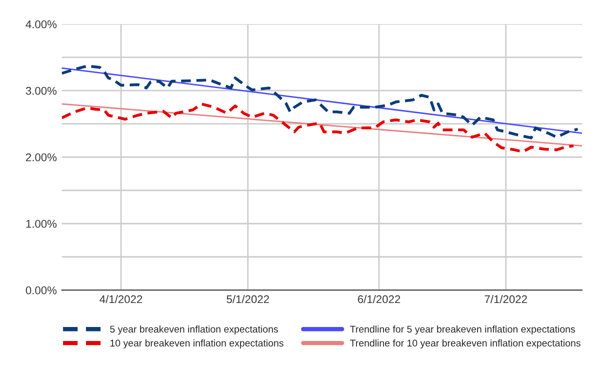  What do you see at coordinates (505, 299) in the screenshot?
I see `x-tick-label: 7/1/2022` at bounding box center [505, 299].